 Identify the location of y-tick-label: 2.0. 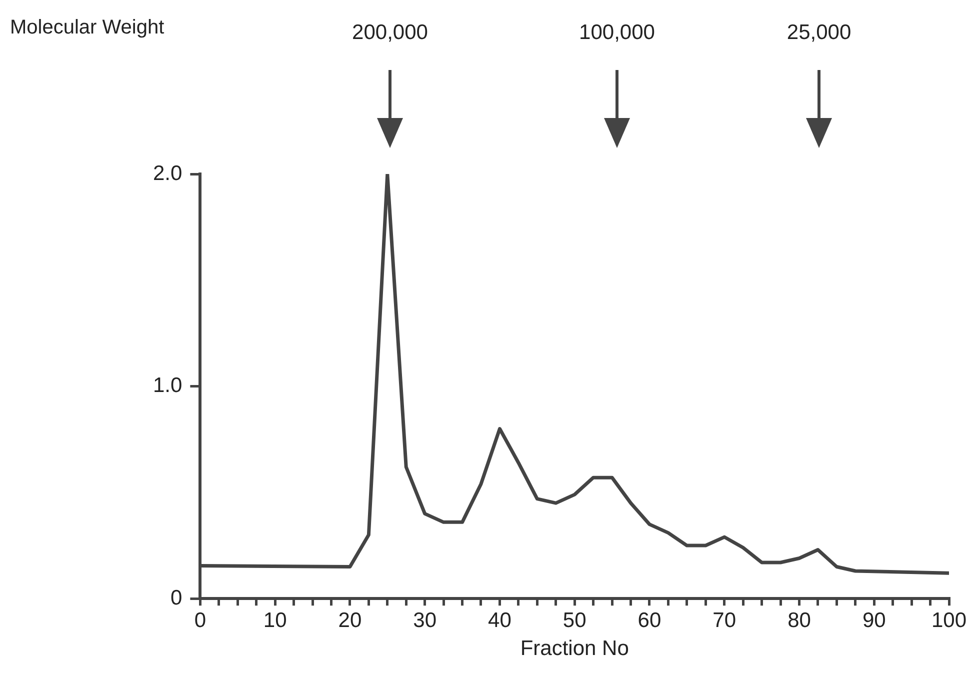
(167, 173).